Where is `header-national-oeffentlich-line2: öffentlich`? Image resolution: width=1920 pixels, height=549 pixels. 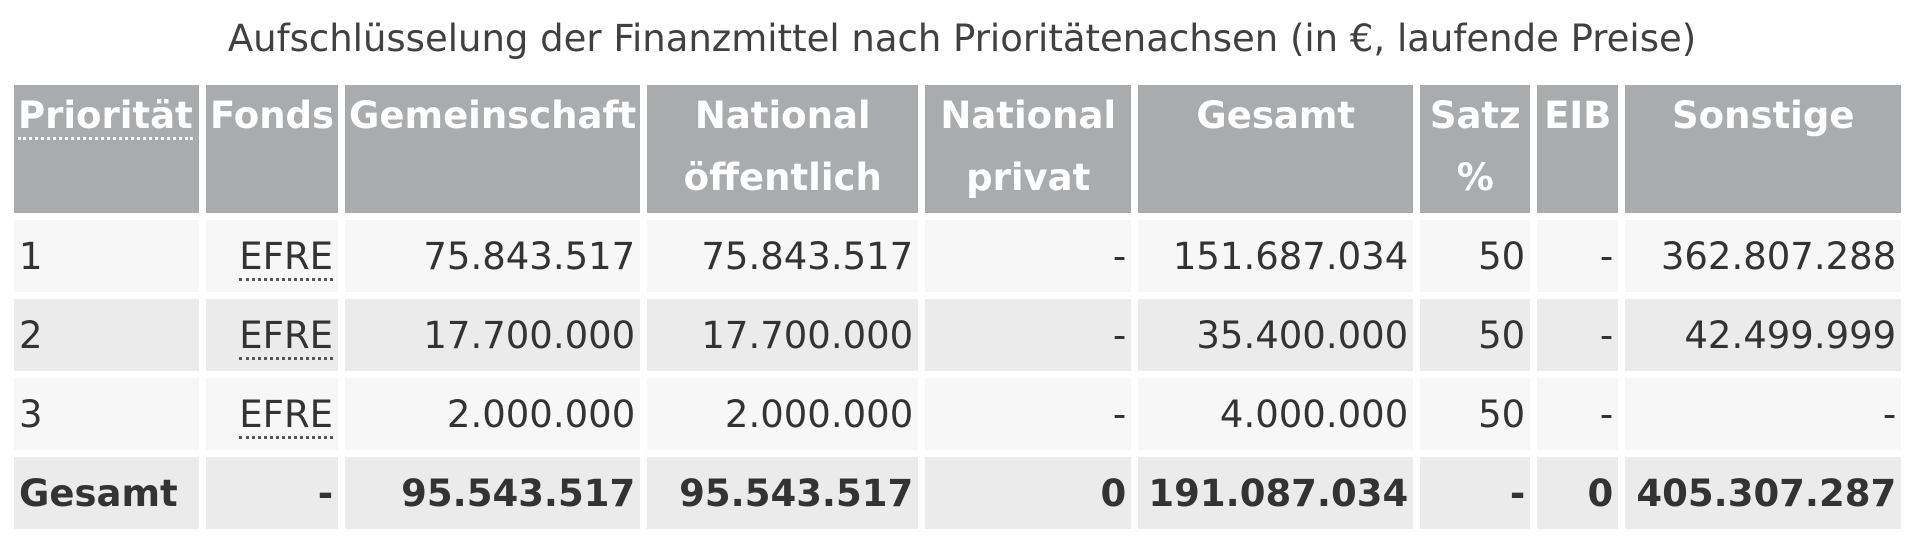
header-national-oeffentlich-line2: öffentlich is located at coordinates (782, 177).